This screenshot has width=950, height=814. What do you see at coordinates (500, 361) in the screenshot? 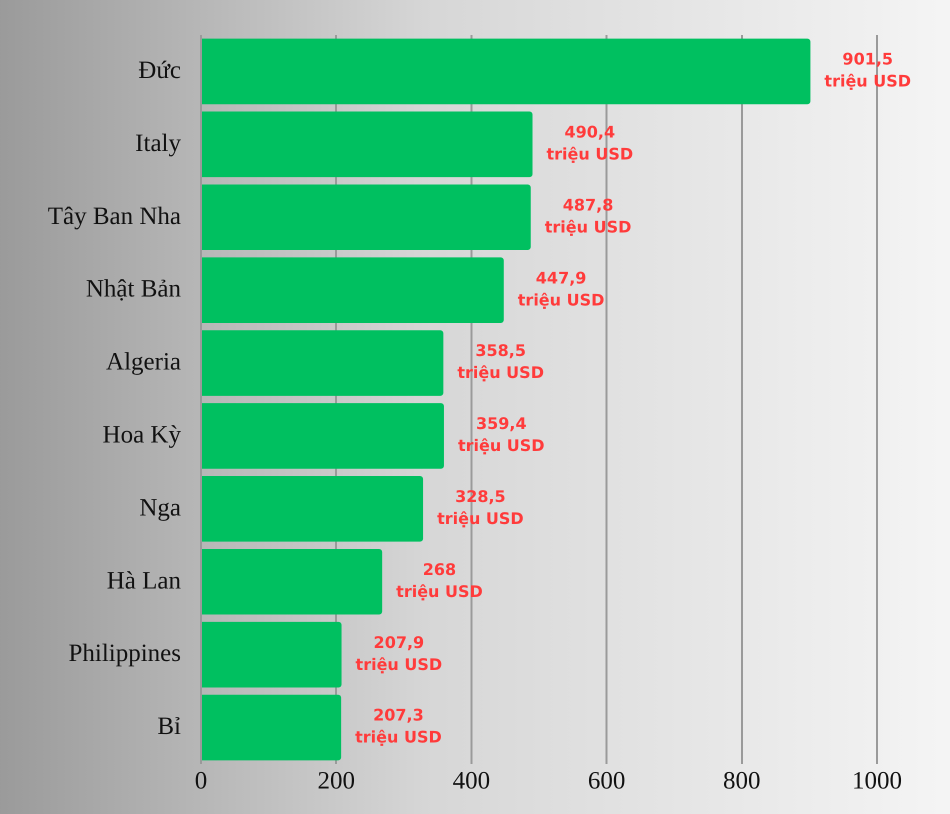
I see `data-label: 358,5 triệu USD` at bounding box center [500, 361].